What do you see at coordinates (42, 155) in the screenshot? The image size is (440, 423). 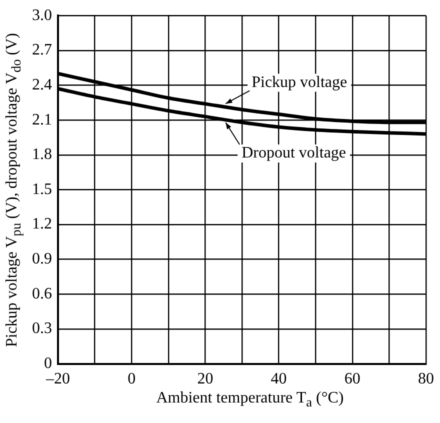 I see `y-tick-label: 1.8` at bounding box center [42, 155].